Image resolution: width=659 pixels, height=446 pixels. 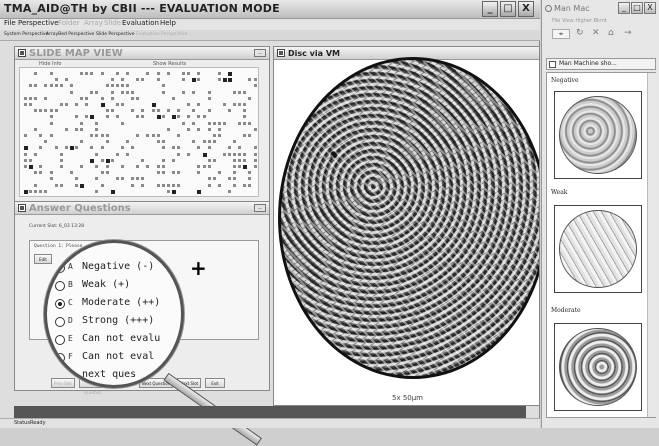 What do you see at coordinates (561, 34) in the screenshot?
I see `back-button: ◂▸` at bounding box center [561, 34].